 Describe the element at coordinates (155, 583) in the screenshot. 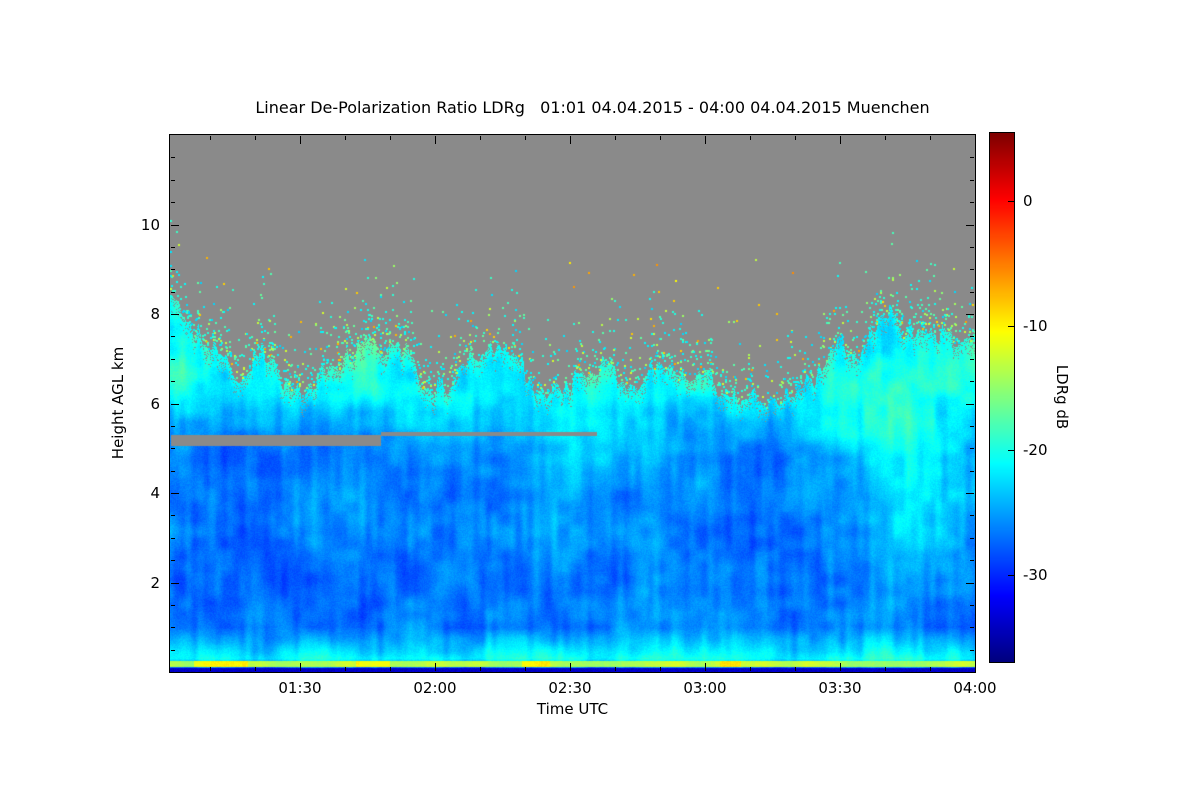

I see `y-tick-label: 2` at that location.